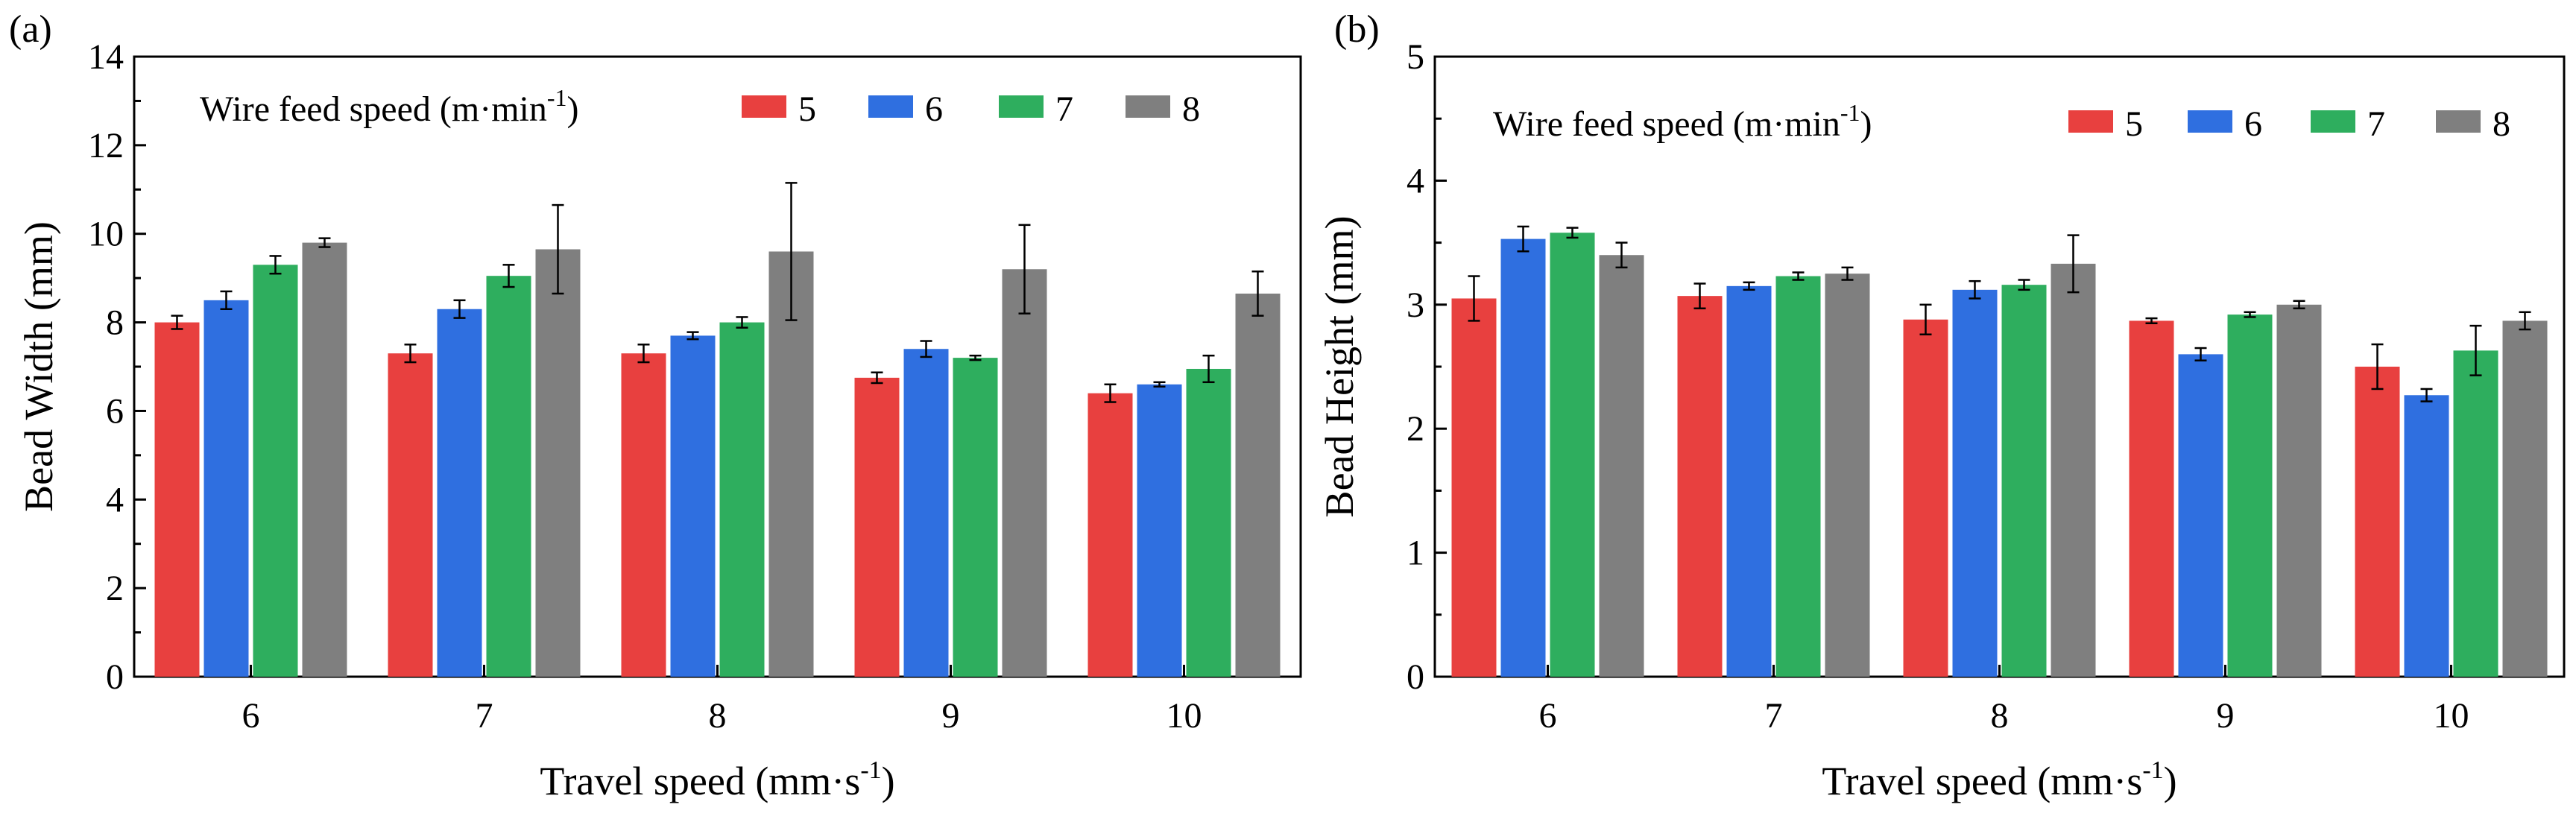  I want to click on y-tick-label: 8, so click(115, 323).